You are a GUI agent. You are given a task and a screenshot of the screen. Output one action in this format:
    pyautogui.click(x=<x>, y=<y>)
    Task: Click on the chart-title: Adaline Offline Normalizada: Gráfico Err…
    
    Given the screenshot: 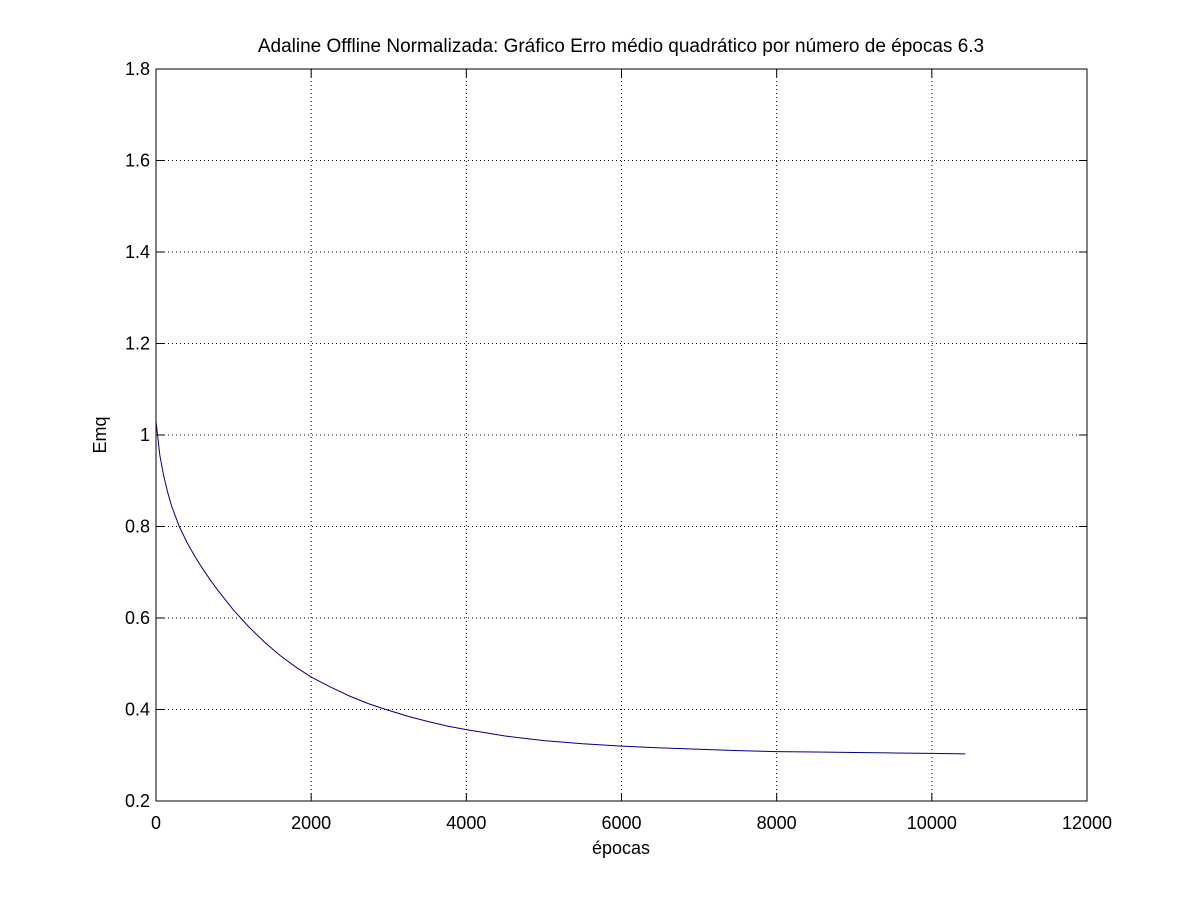 What is the action you would take?
    pyautogui.click(x=621, y=46)
    